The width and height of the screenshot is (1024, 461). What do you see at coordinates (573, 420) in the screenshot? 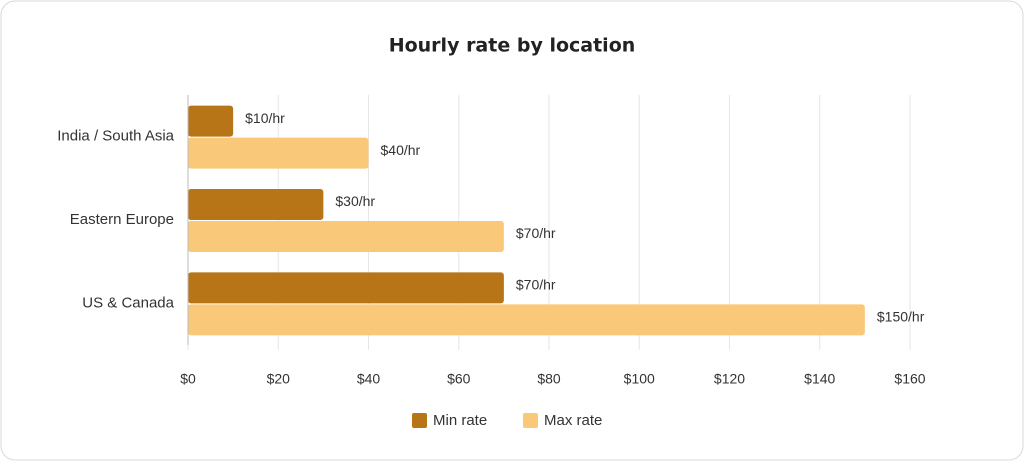
I see `legend-label: Max rate` at bounding box center [573, 420].